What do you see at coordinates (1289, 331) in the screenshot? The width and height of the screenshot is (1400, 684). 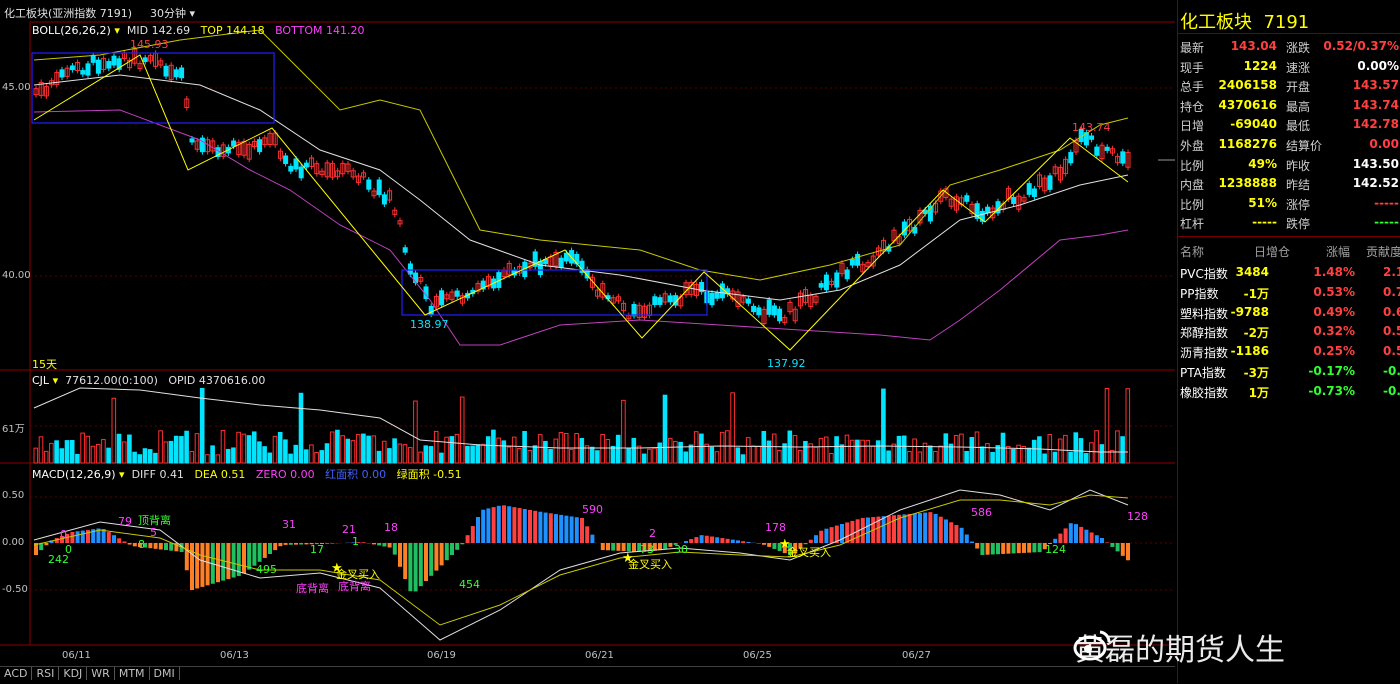 I see `index-row: 郑醇指数-2万0.32%0.57` at bounding box center [1289, 331].